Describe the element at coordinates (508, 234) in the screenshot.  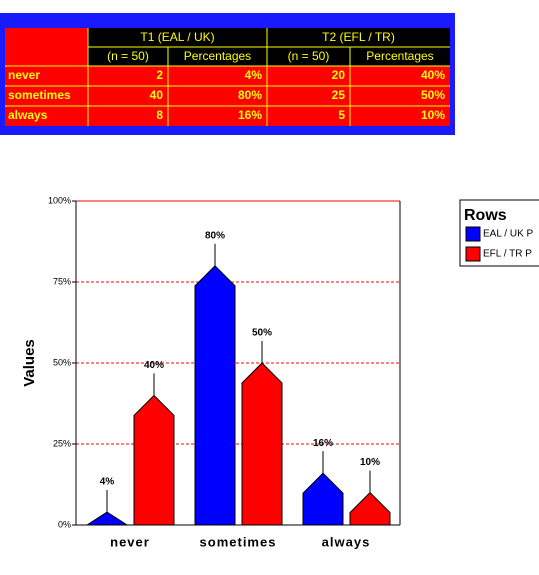
I see `legend-label: EAL / UK P` at that location.